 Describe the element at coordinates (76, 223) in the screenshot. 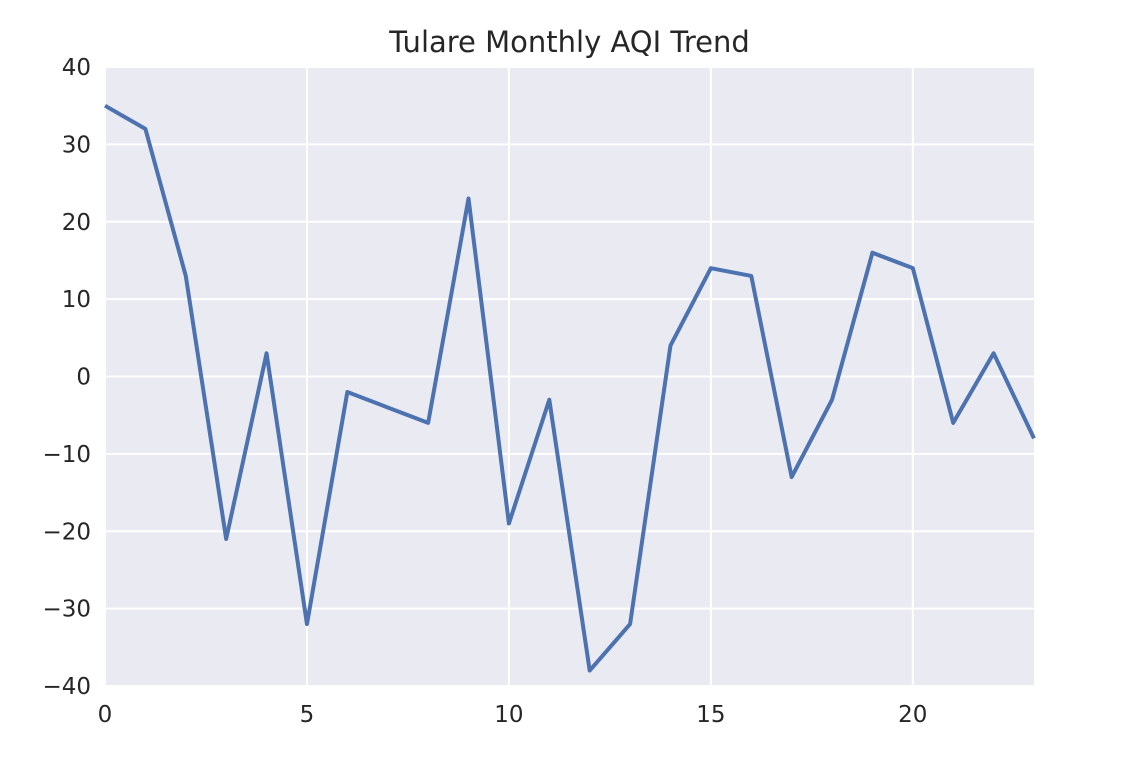

I see `y-tick-label: 20` at that location.